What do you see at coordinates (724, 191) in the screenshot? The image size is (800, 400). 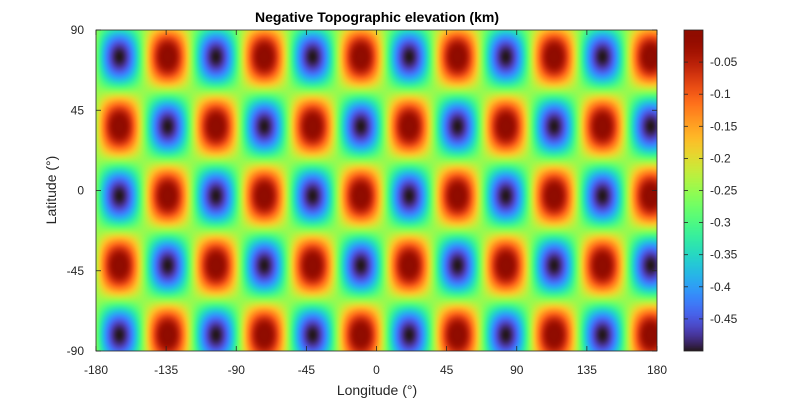 I see `colorbar-tick-label: -0.25` at bounding box center [724, 191].